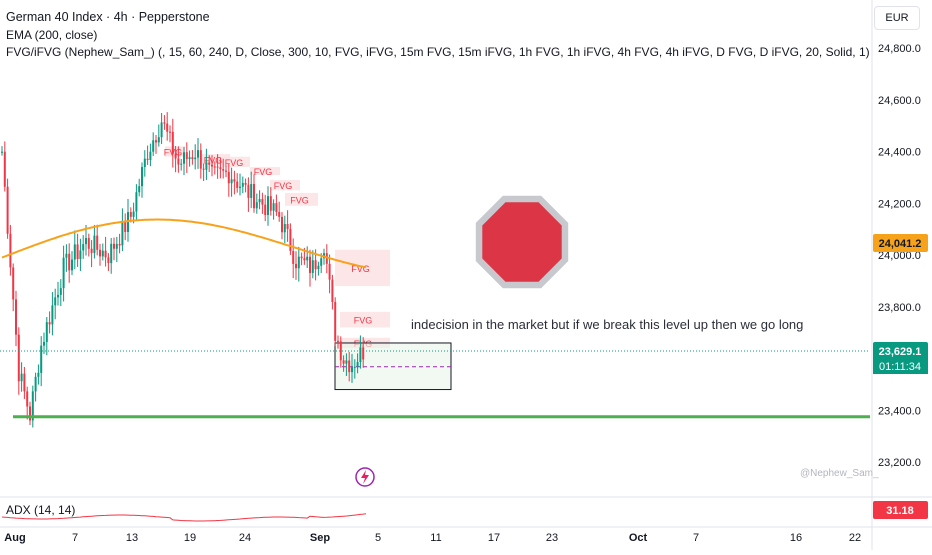 The height and width of the screenshot is (555, 932). What do you see at coordinates (900, 367) in the screenshot?
I see `countdown-label: 01:11:34` at bounding box center [900, 367].